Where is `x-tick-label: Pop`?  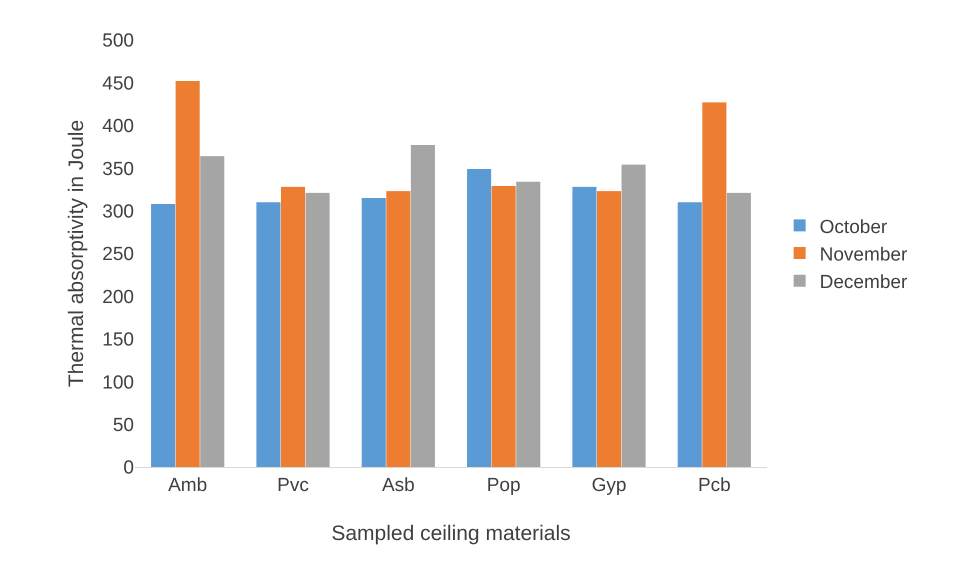 x-tick-label: Pop is located at coordinates (503, 485).